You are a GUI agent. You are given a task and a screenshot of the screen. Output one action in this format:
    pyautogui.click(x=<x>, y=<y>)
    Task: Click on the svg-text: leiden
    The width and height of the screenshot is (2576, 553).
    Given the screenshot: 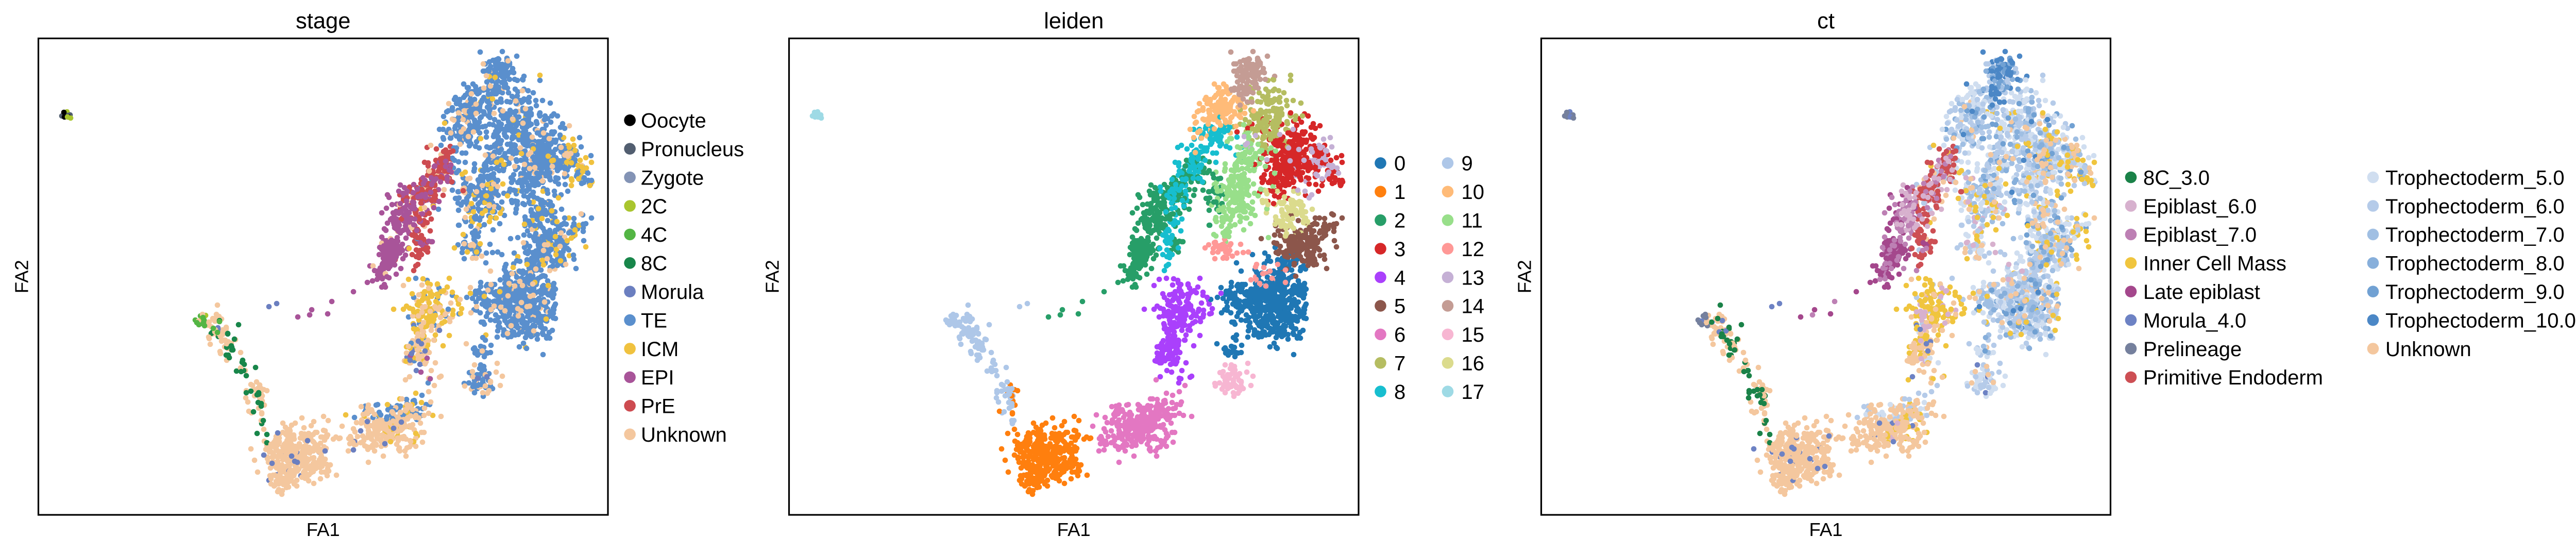 What is the action you would take?
    pyautogui.click(x=1074, y=21)
    